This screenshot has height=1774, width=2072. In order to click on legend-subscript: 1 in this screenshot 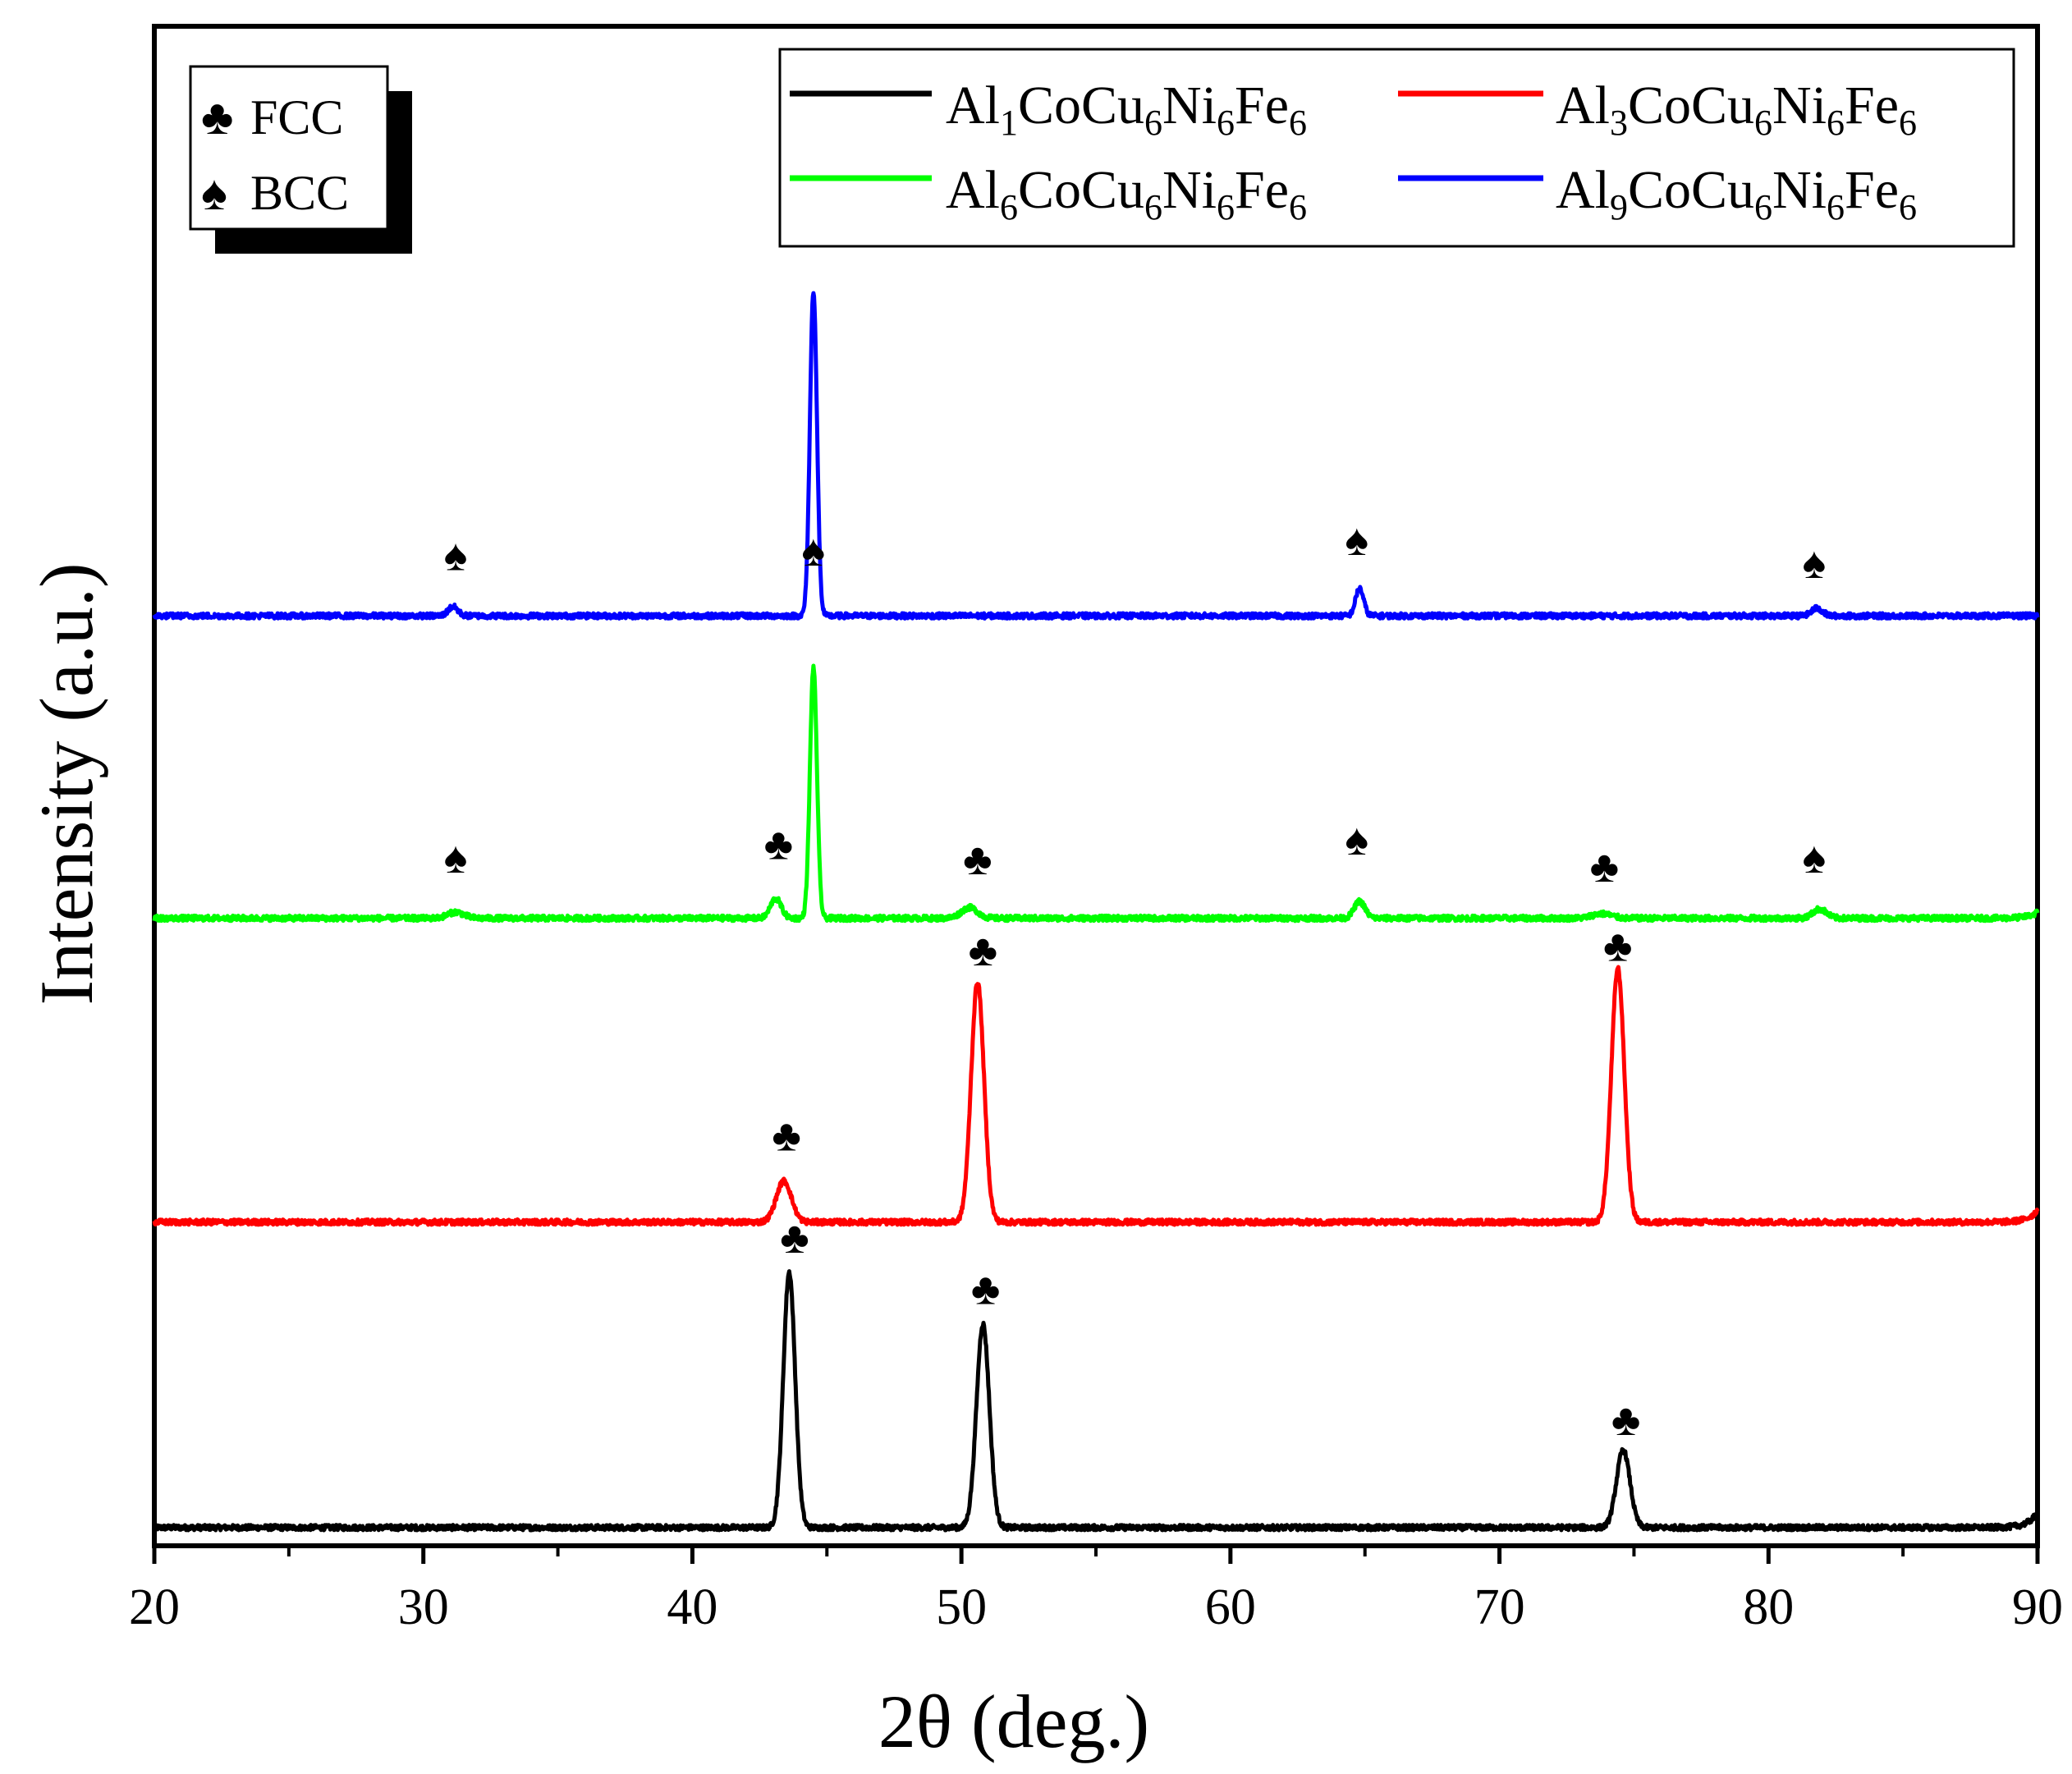, I will do `click(1009, 123)`.